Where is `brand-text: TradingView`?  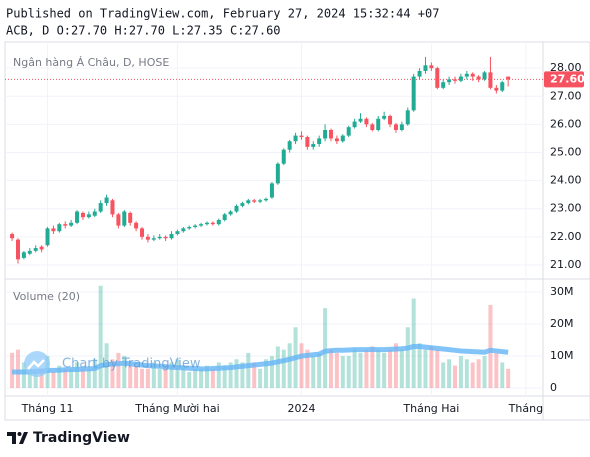
brand-text: TradingView is located at coordinates (81, 438).